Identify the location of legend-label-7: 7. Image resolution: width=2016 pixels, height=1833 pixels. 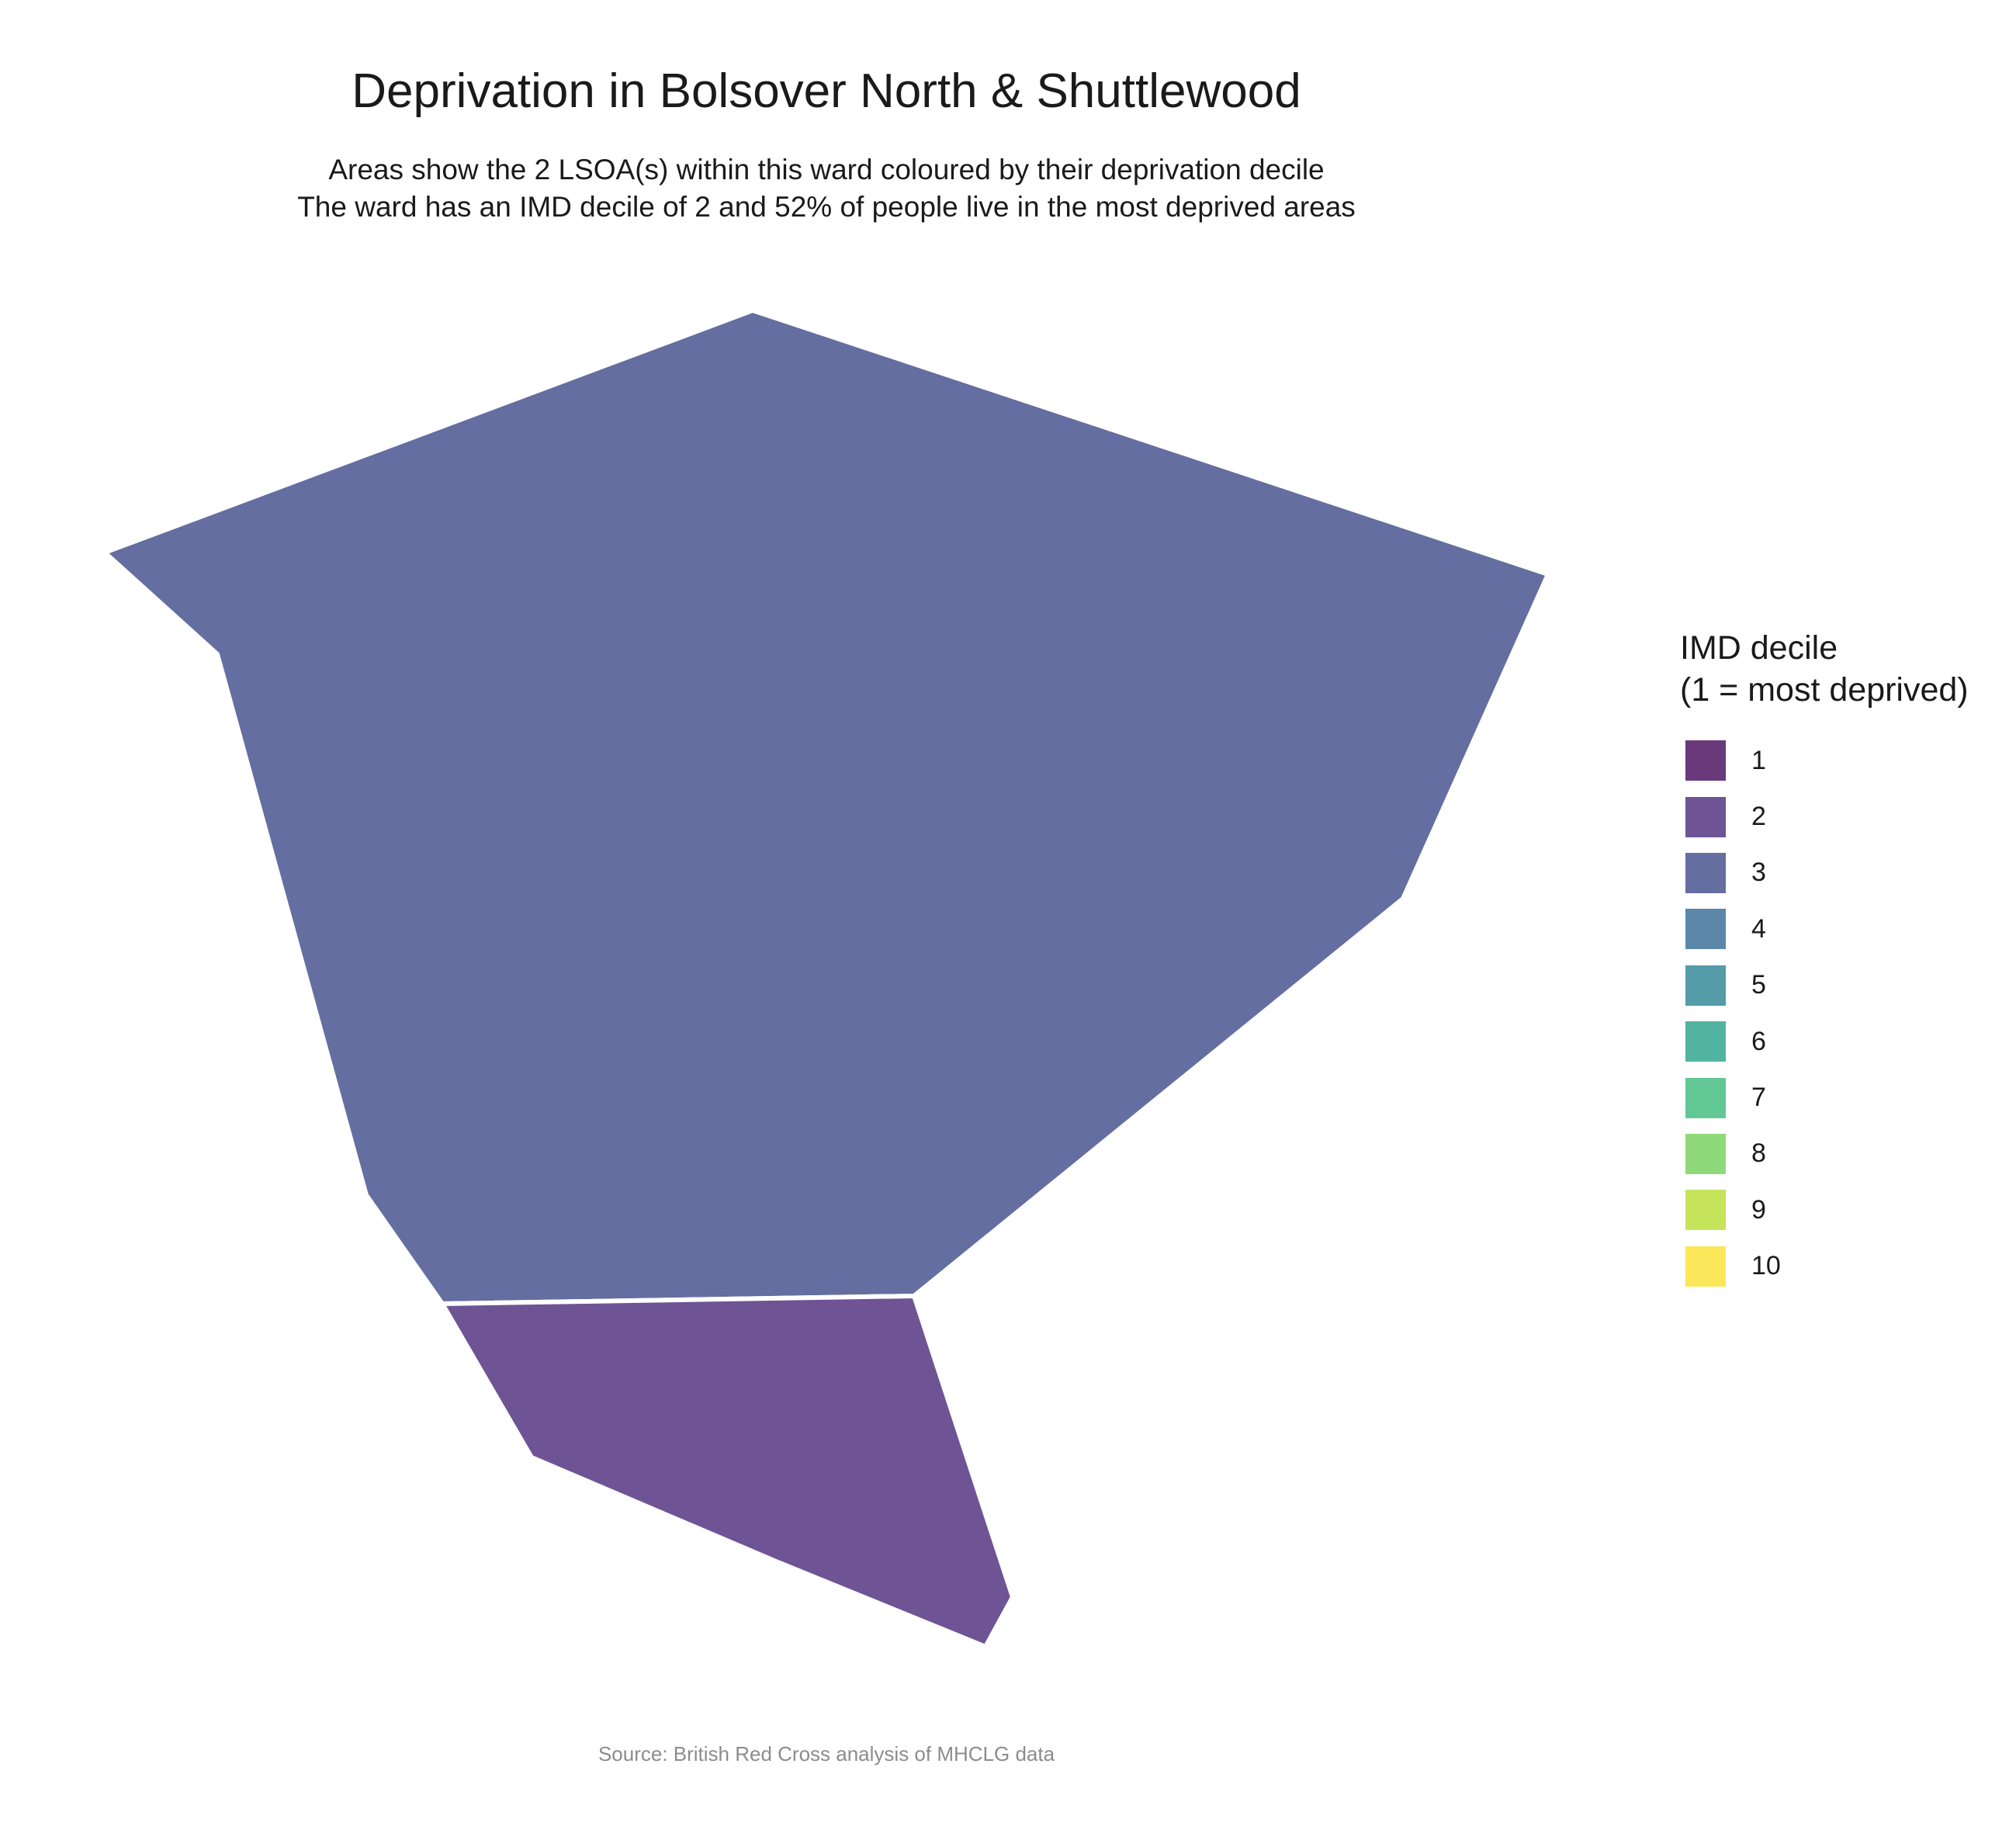
(1759, 1098).